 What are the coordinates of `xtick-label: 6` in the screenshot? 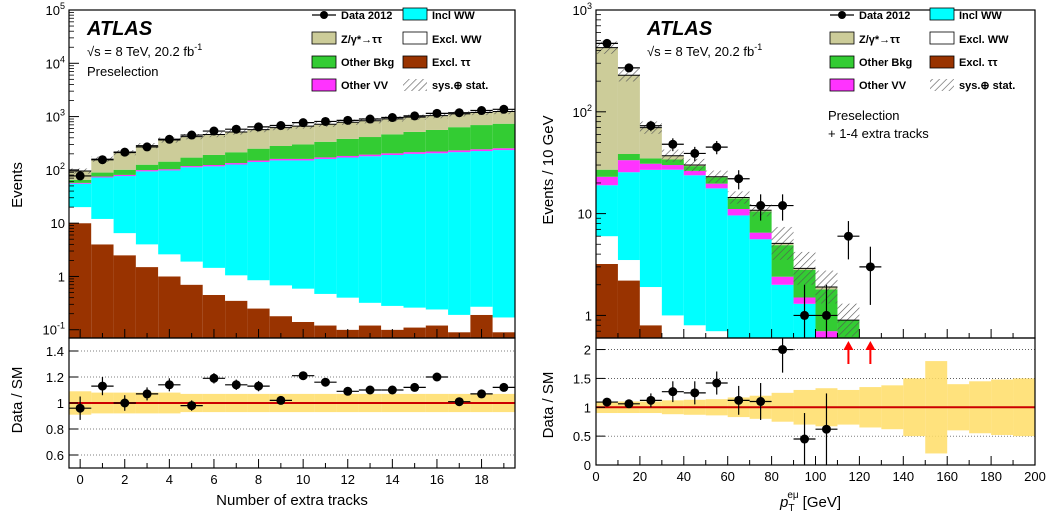 It's located at (213, 479).